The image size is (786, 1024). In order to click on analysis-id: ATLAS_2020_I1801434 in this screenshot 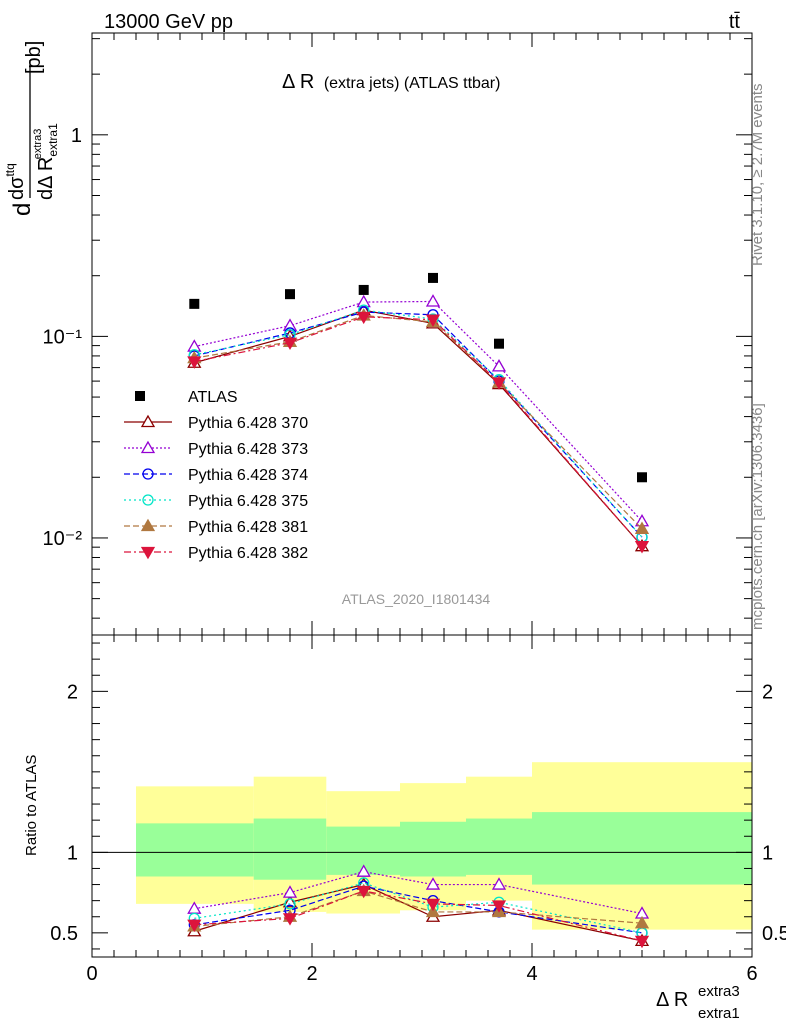, I will do `click(416, 599)`.